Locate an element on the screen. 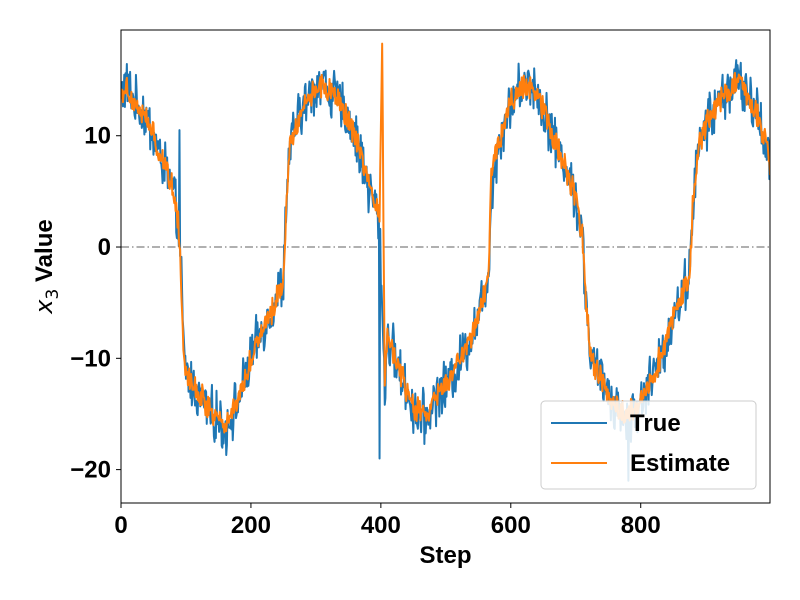  x-tick-label: 600 is located at coordinates (511, 525).